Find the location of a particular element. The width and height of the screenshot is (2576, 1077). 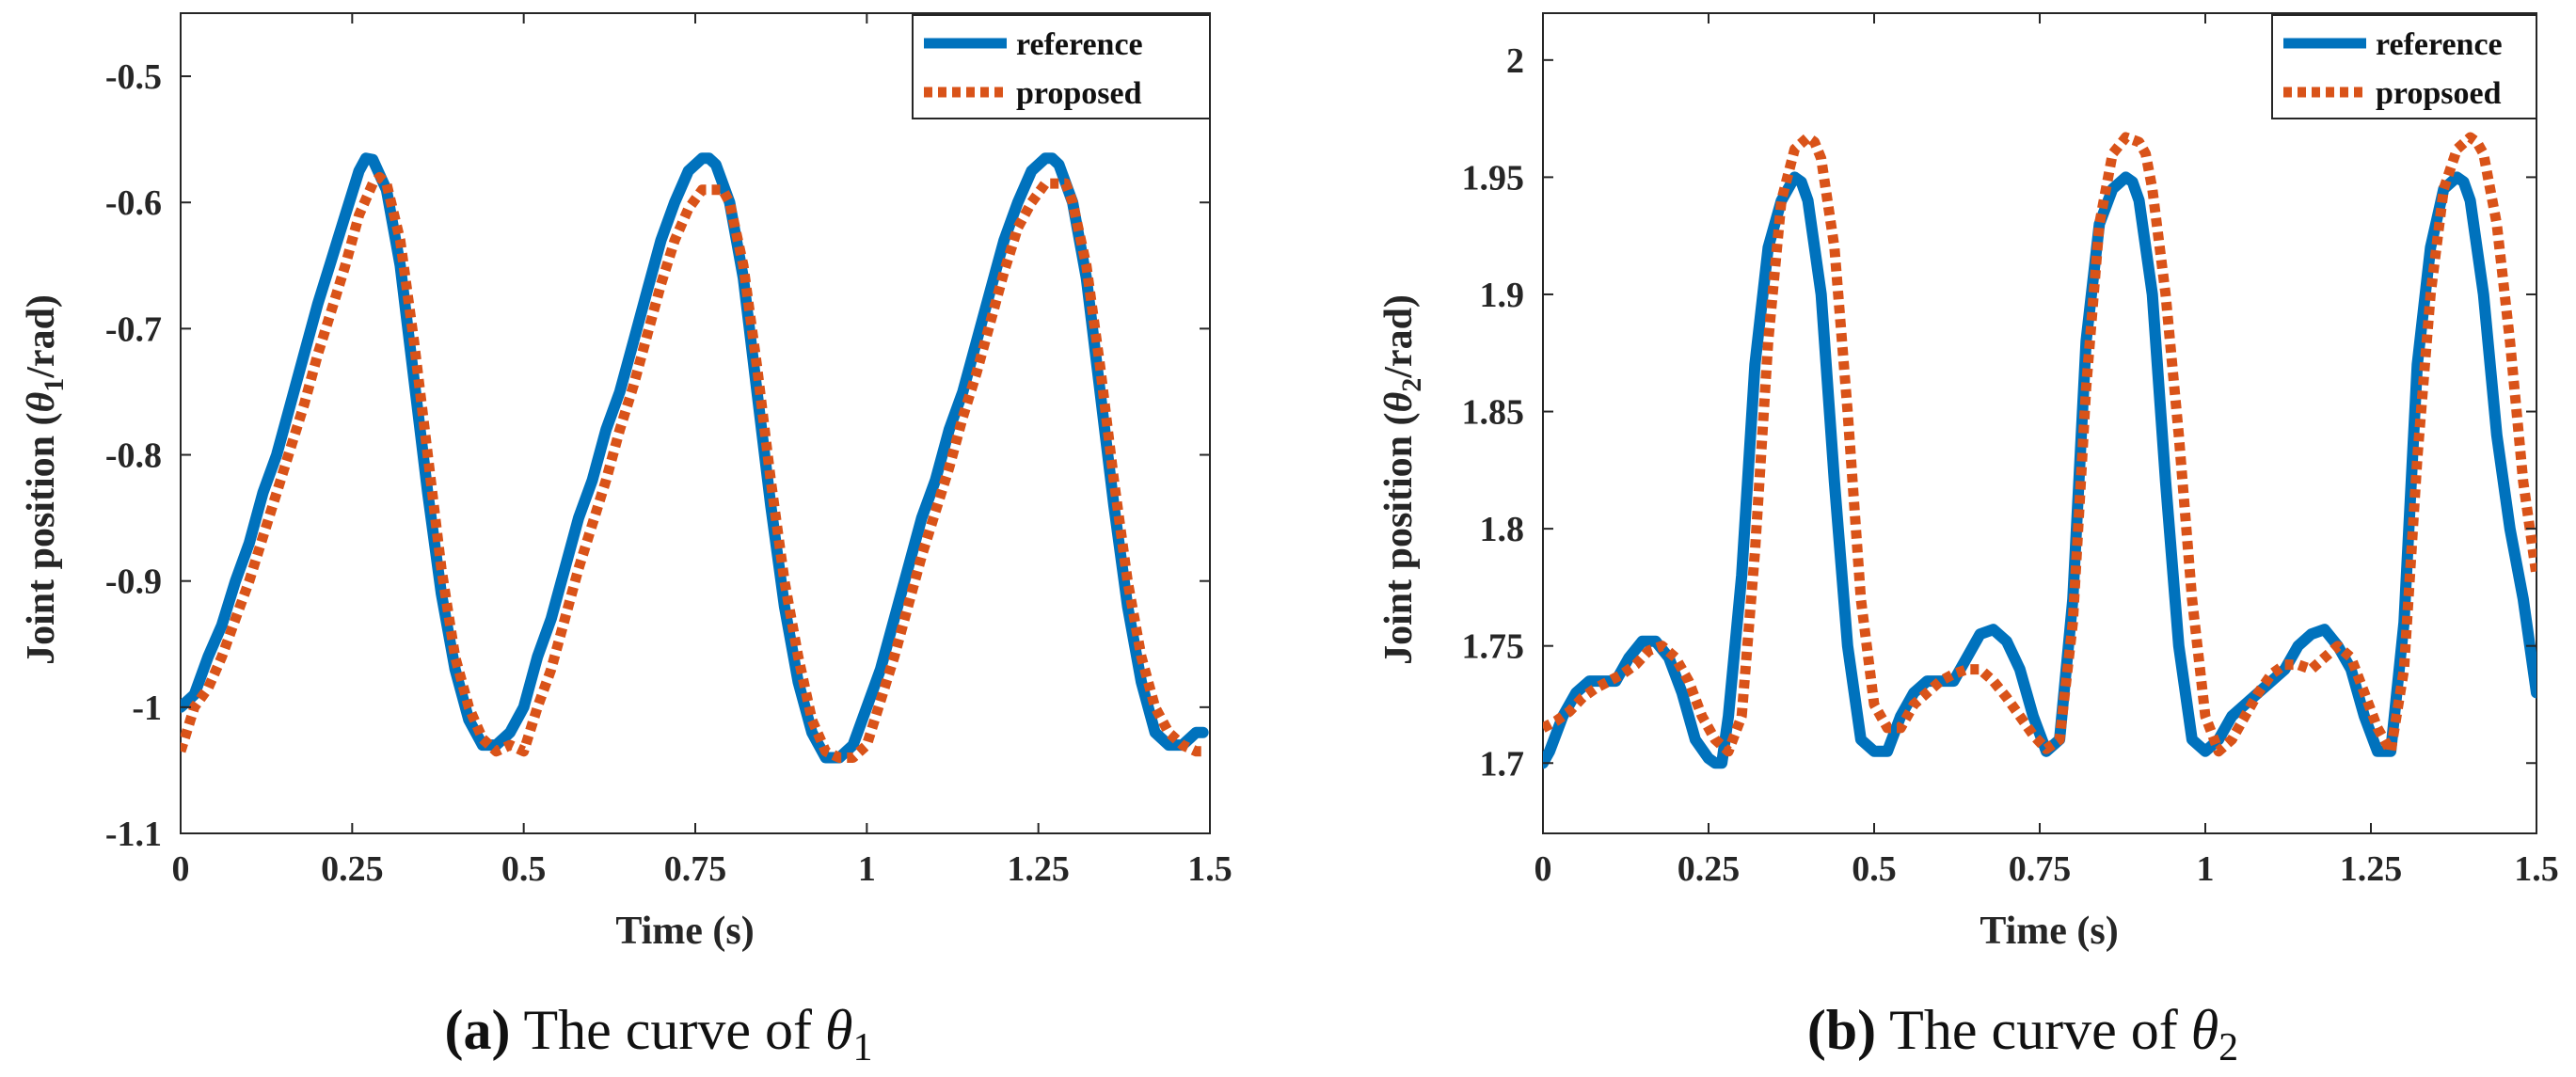

panel-b-y-tick-label: 1.95 is located at coordinates (1494, 178).